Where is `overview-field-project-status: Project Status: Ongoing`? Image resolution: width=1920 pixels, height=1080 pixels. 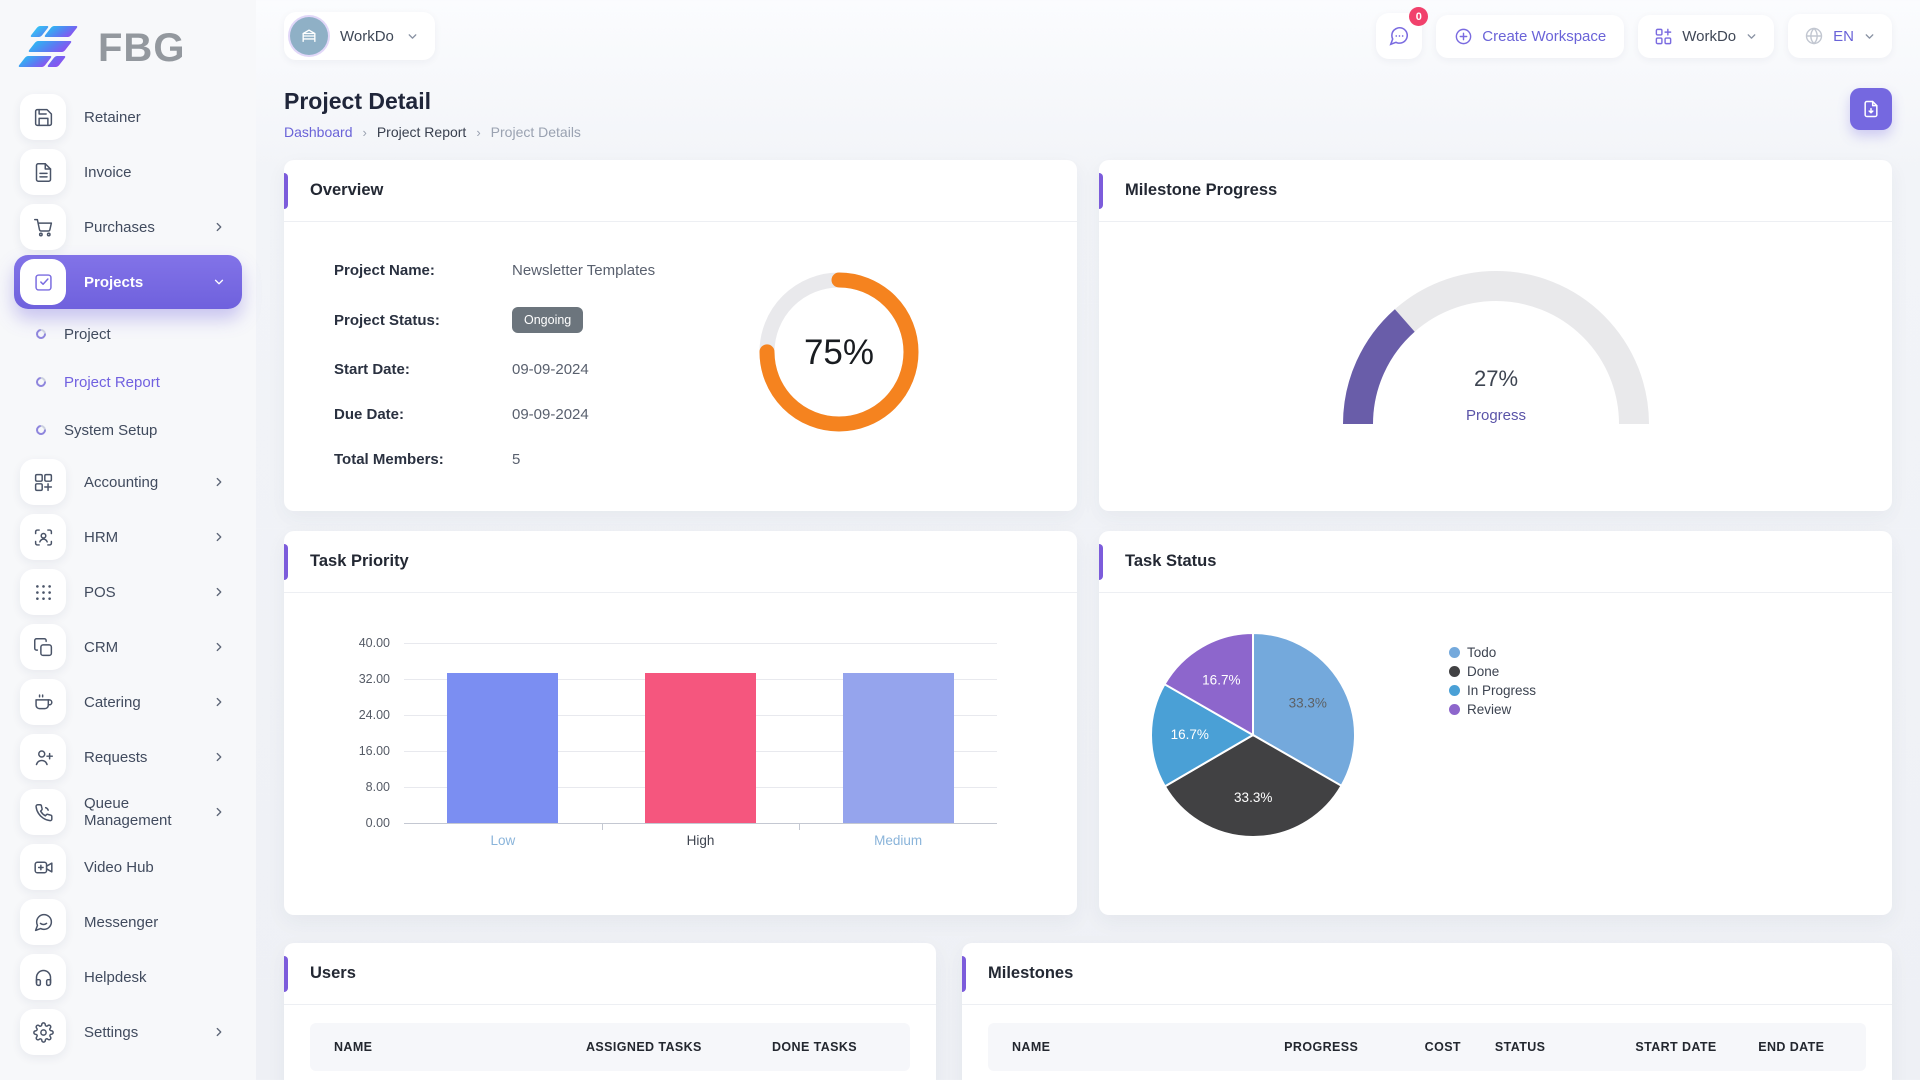 overview-field-project-status: Project Status: Ongoing is located at coordinates (542, 320).